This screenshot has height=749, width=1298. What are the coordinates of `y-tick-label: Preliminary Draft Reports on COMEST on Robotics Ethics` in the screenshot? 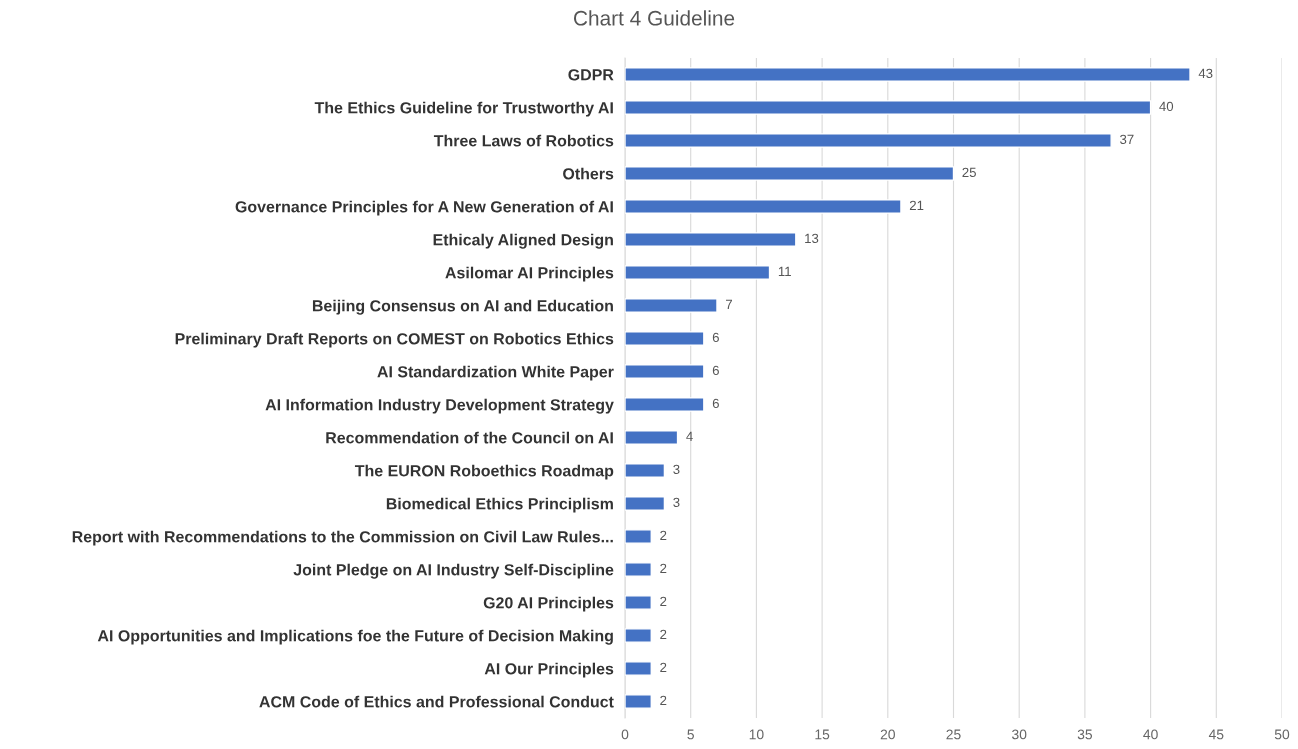 It's located at (394, 340).